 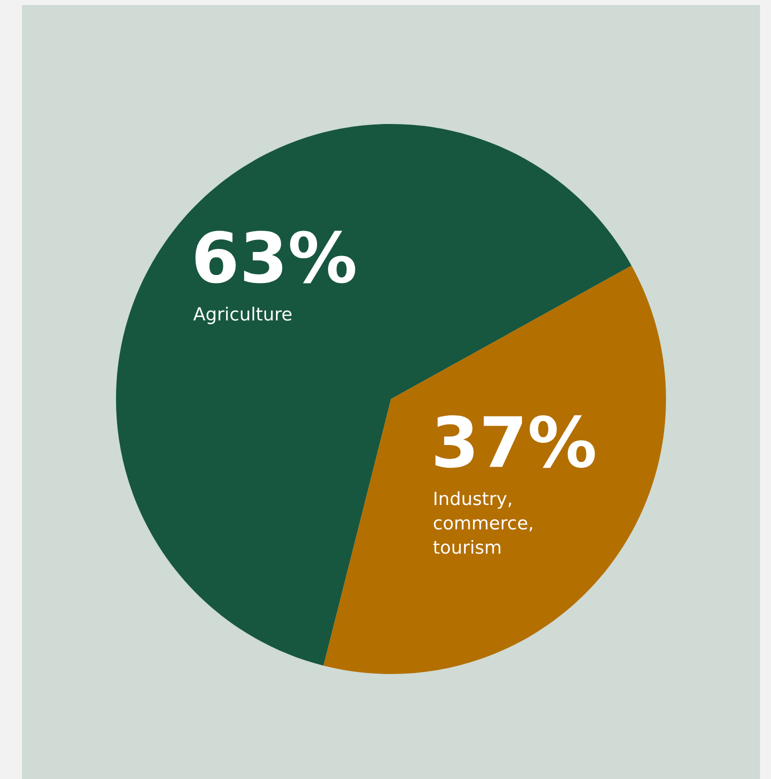 What do you see at coordinates (515, 441) in the screenshot?
I see `data-label: 37%` at bounding box center [515, 441].